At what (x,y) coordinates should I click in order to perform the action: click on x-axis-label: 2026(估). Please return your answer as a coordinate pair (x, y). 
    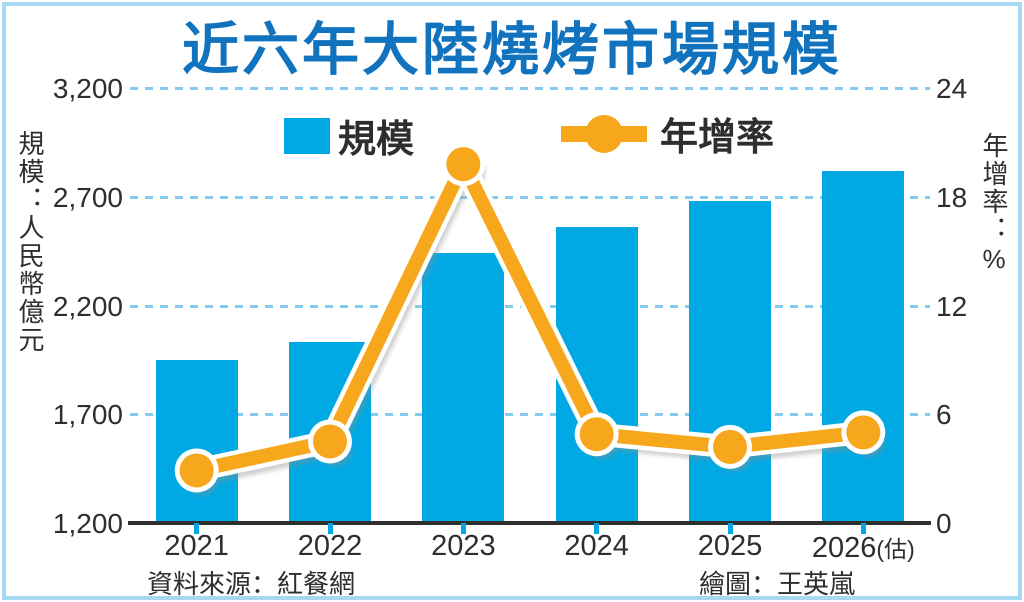
    Looking at the image, I should click on (863, 548).